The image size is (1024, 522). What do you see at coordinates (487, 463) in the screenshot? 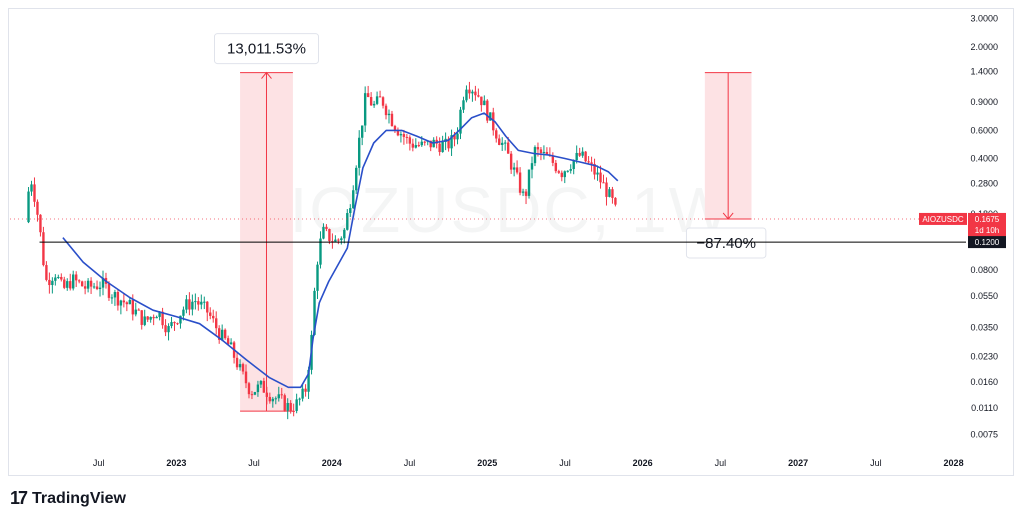
I see `time-tick-label: 2025` at bounding box center [487, 463].